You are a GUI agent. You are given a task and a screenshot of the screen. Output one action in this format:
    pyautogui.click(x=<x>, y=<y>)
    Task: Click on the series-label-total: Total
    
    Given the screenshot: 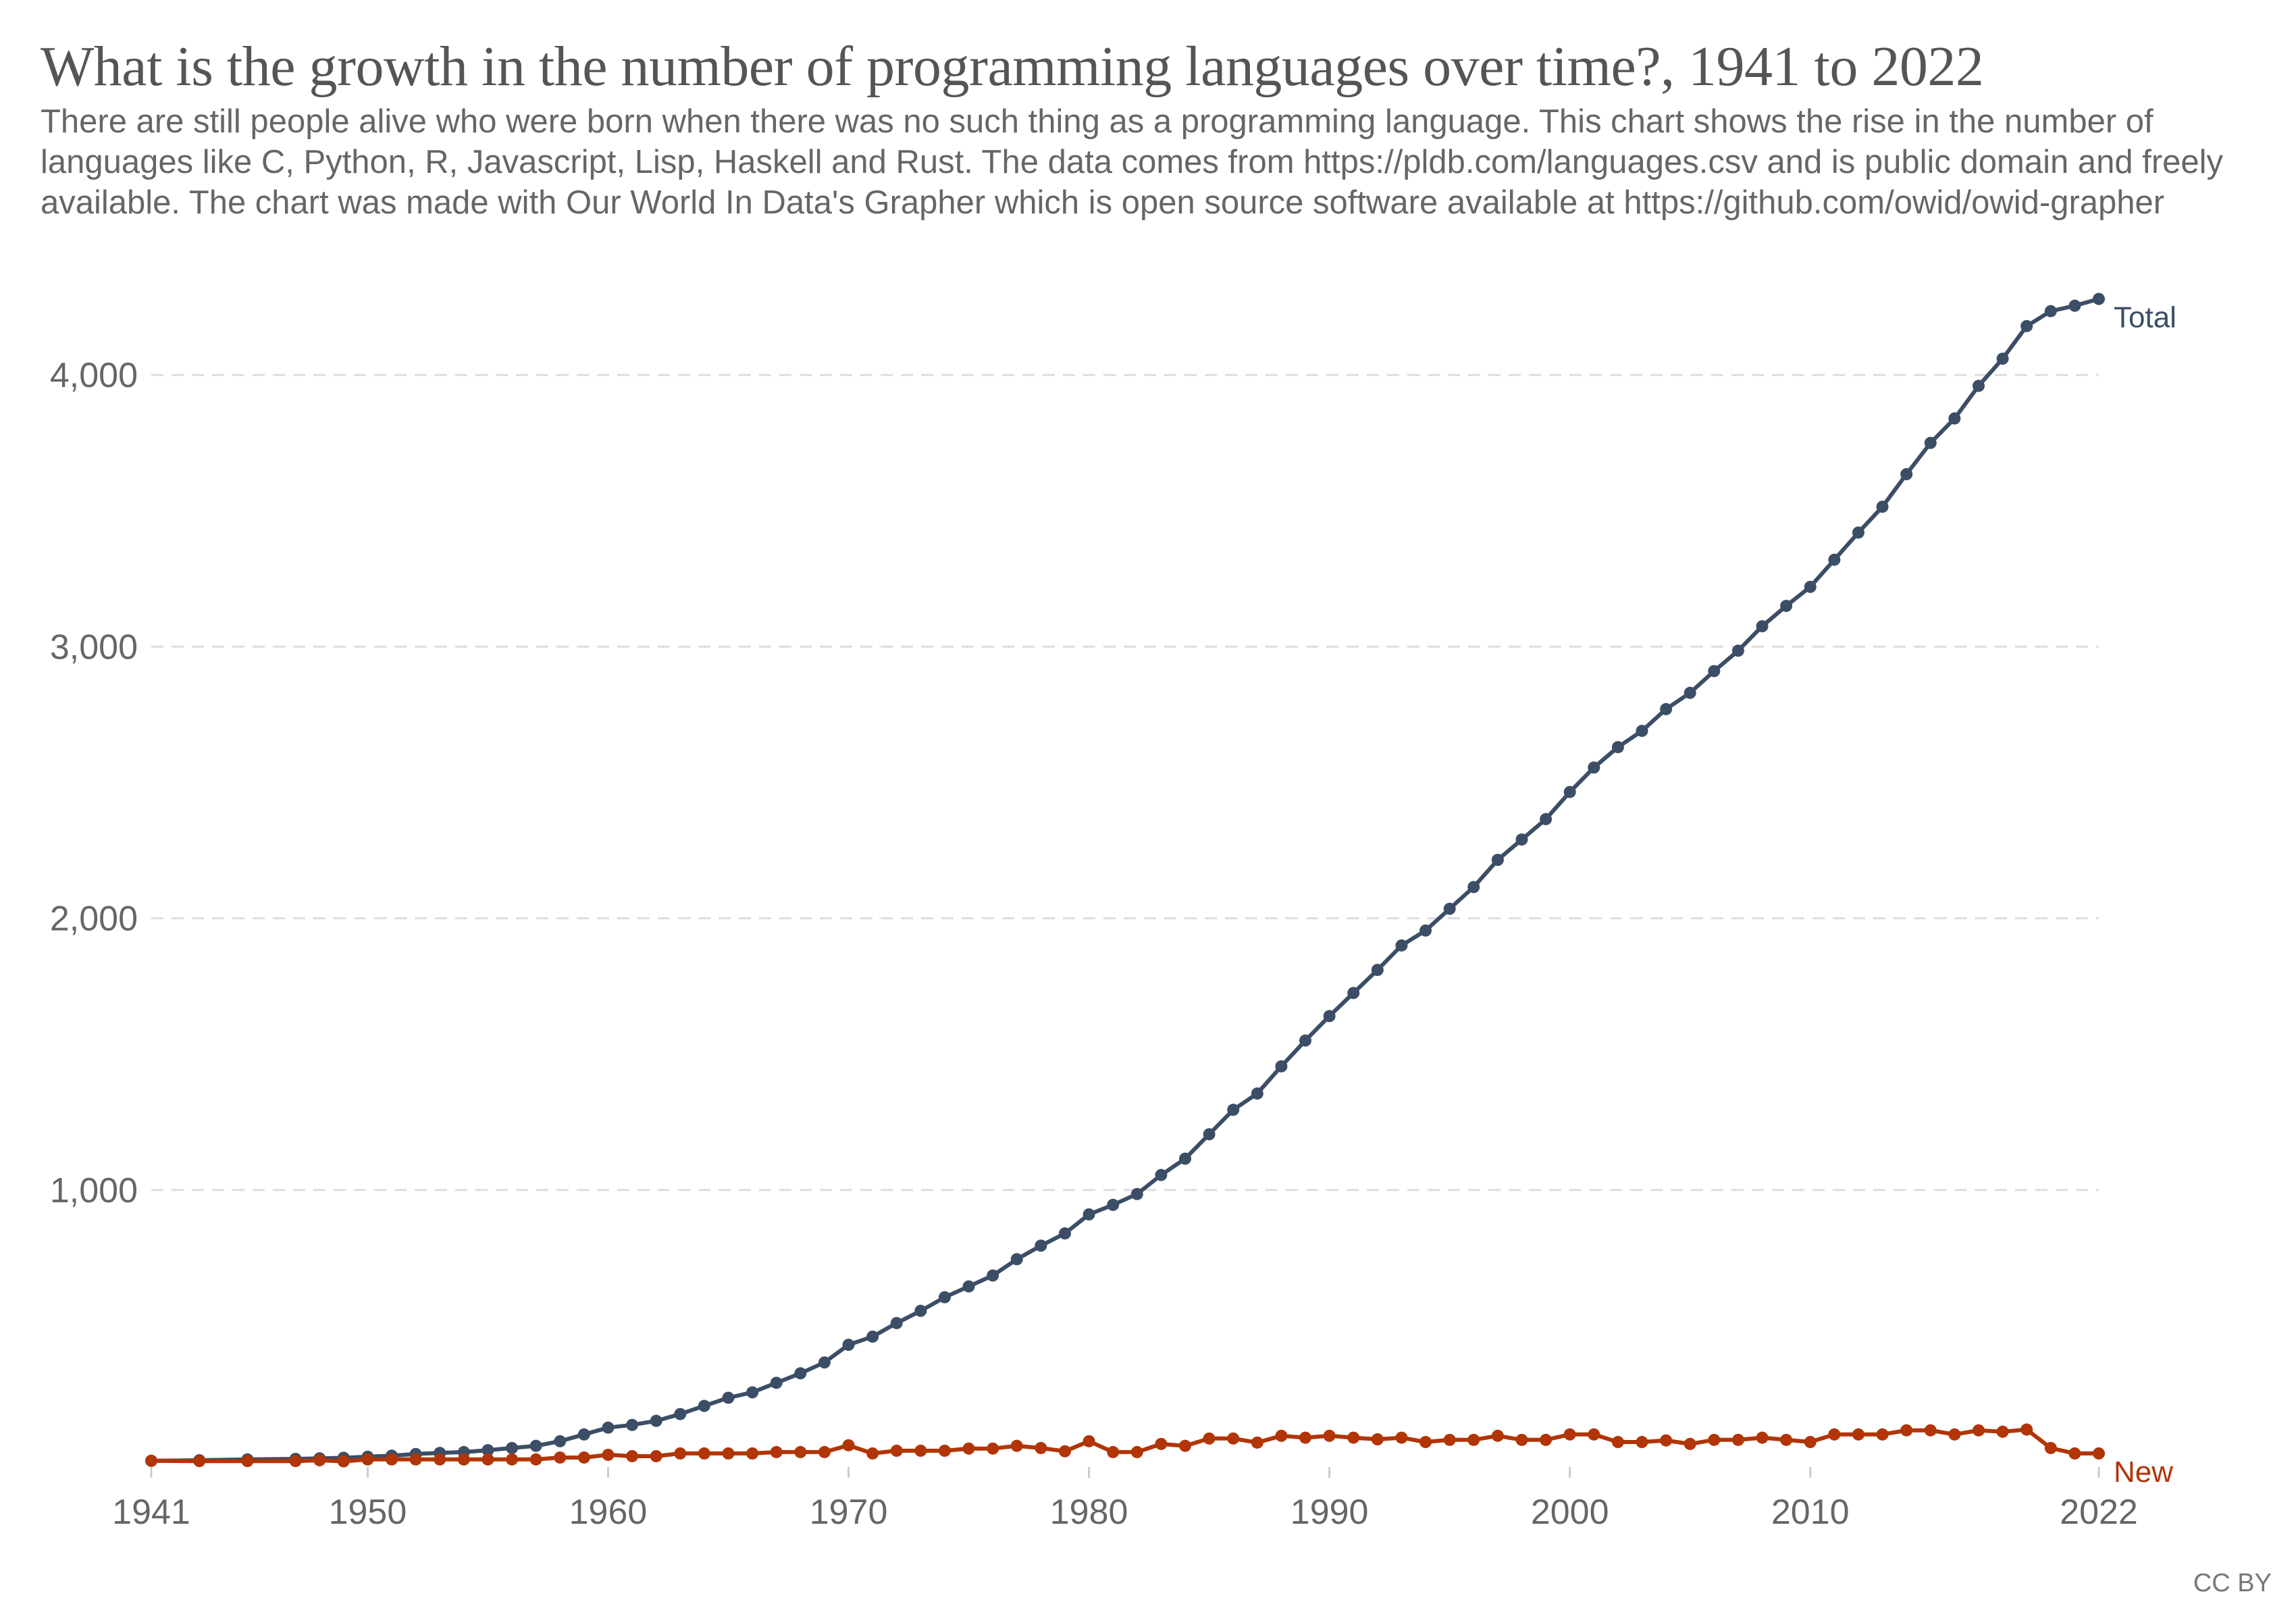 What is the action you would take?
    pyautogui.click(x=2145, y=317)
    